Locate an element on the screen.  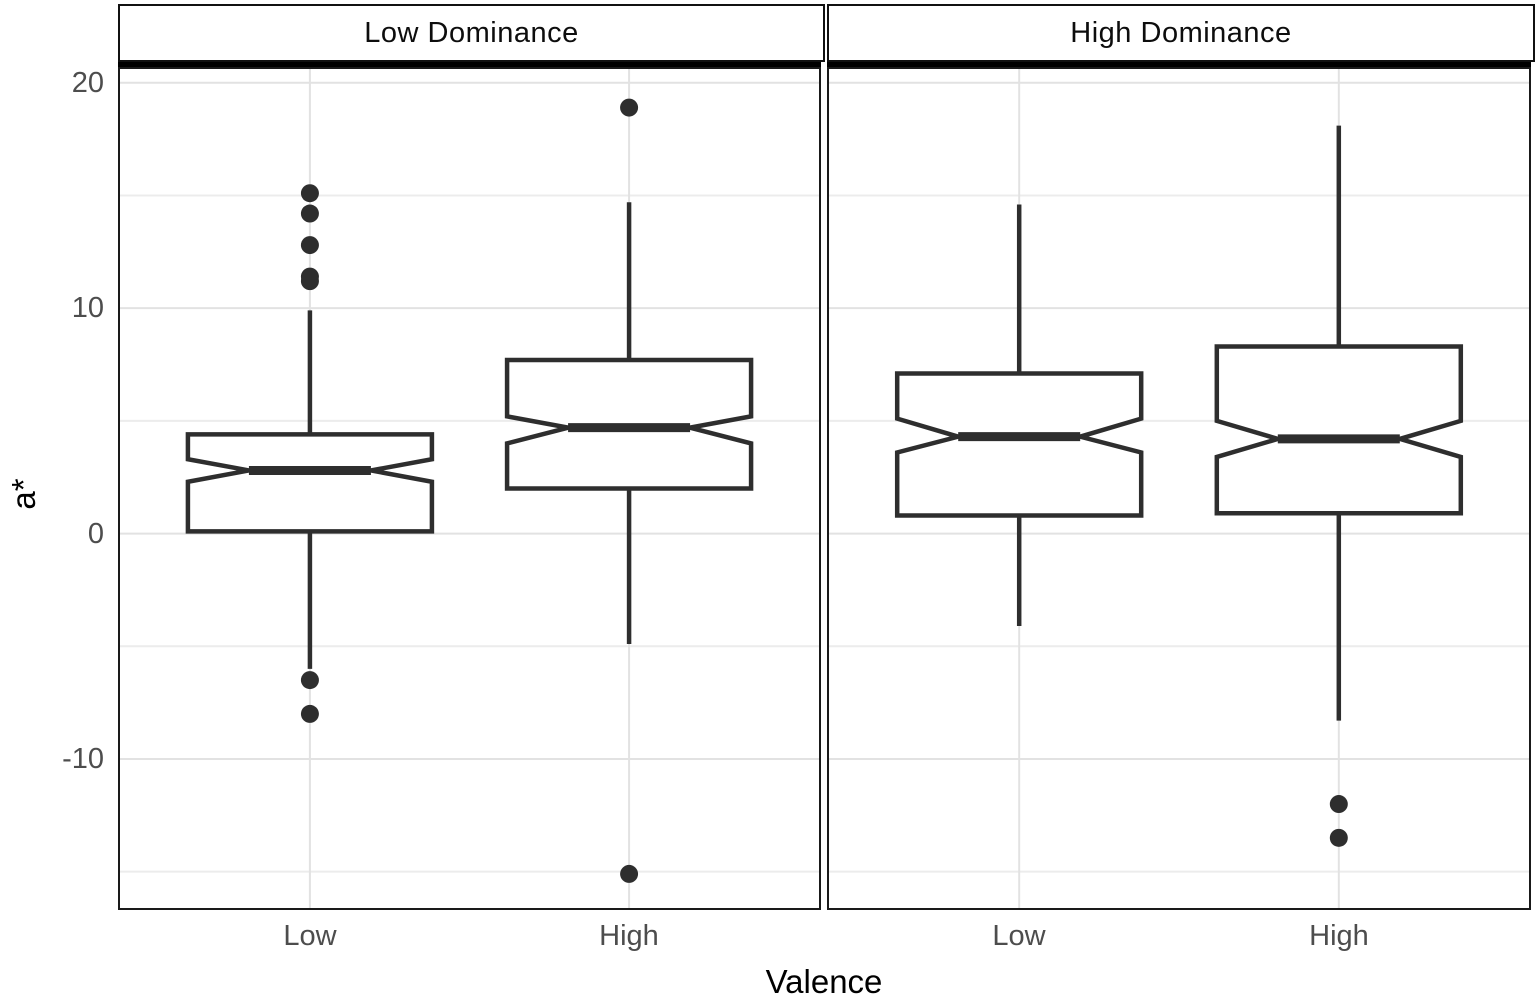
y-tick-label-10: 10 is located at coordinates (87, 308).